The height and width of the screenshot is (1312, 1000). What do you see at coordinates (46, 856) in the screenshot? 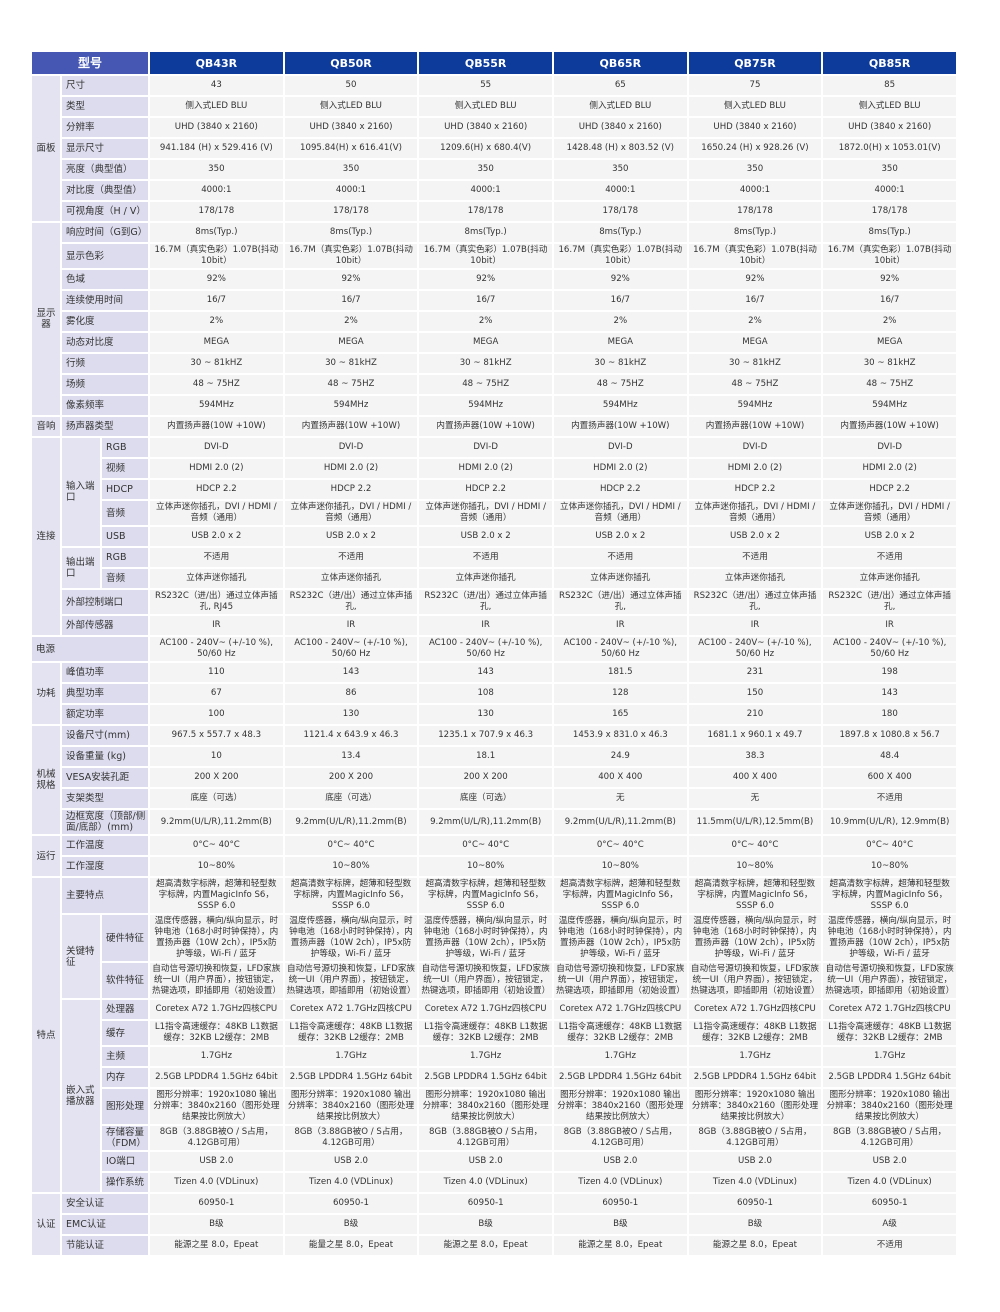
I see `group-label: 运行` at bounding box center [46, 856].